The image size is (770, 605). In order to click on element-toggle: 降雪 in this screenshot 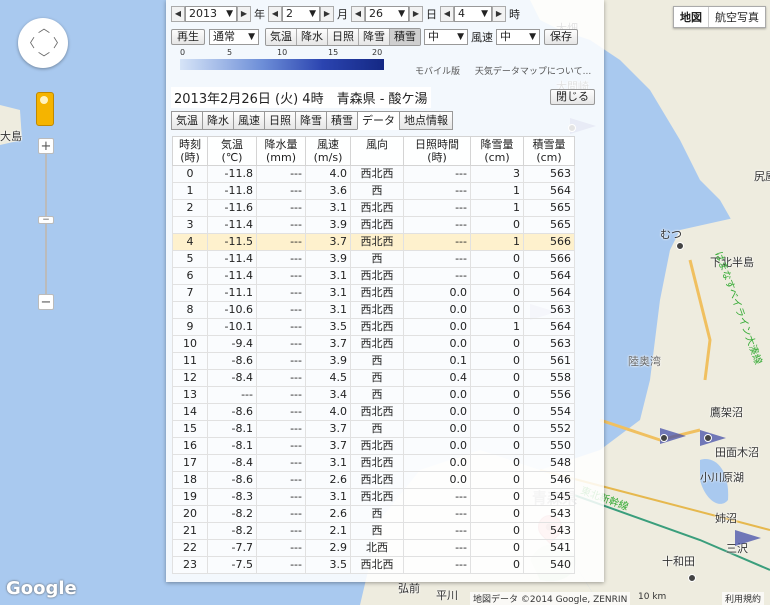, I will do `click(374, 37)`.